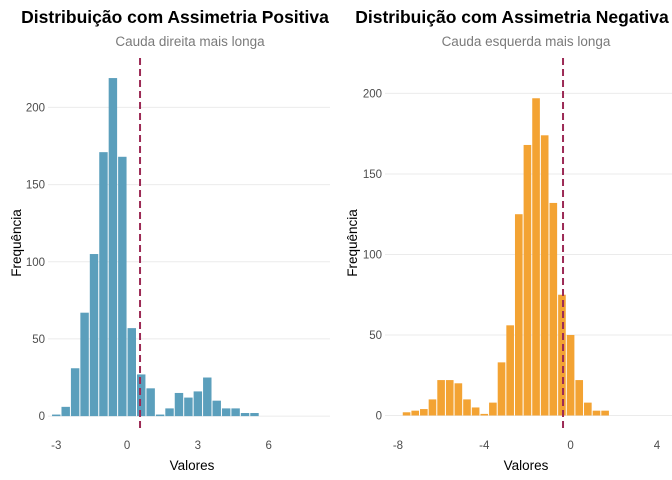  What do you see at coordinates (484, 446) in the screenshot?
I see `x-tick-label: -4` at bounding box center [484, 446].